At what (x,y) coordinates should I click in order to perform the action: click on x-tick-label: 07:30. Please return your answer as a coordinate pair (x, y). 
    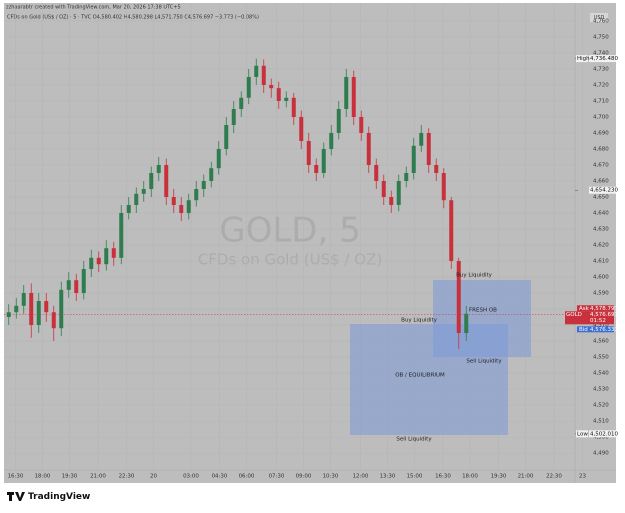
    Looking at the image, I should click on (277, 477).